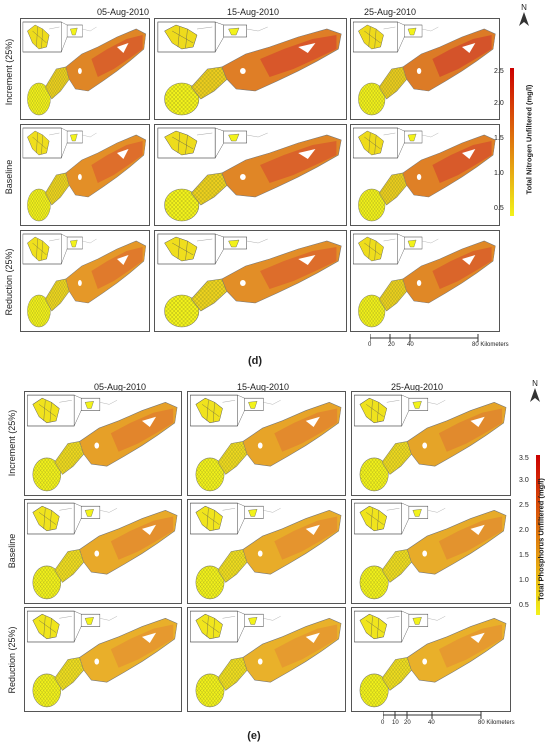  Describe the element at coordinates (254, 736) in the screenshot. I see `panel-letter: (e)` at that location.